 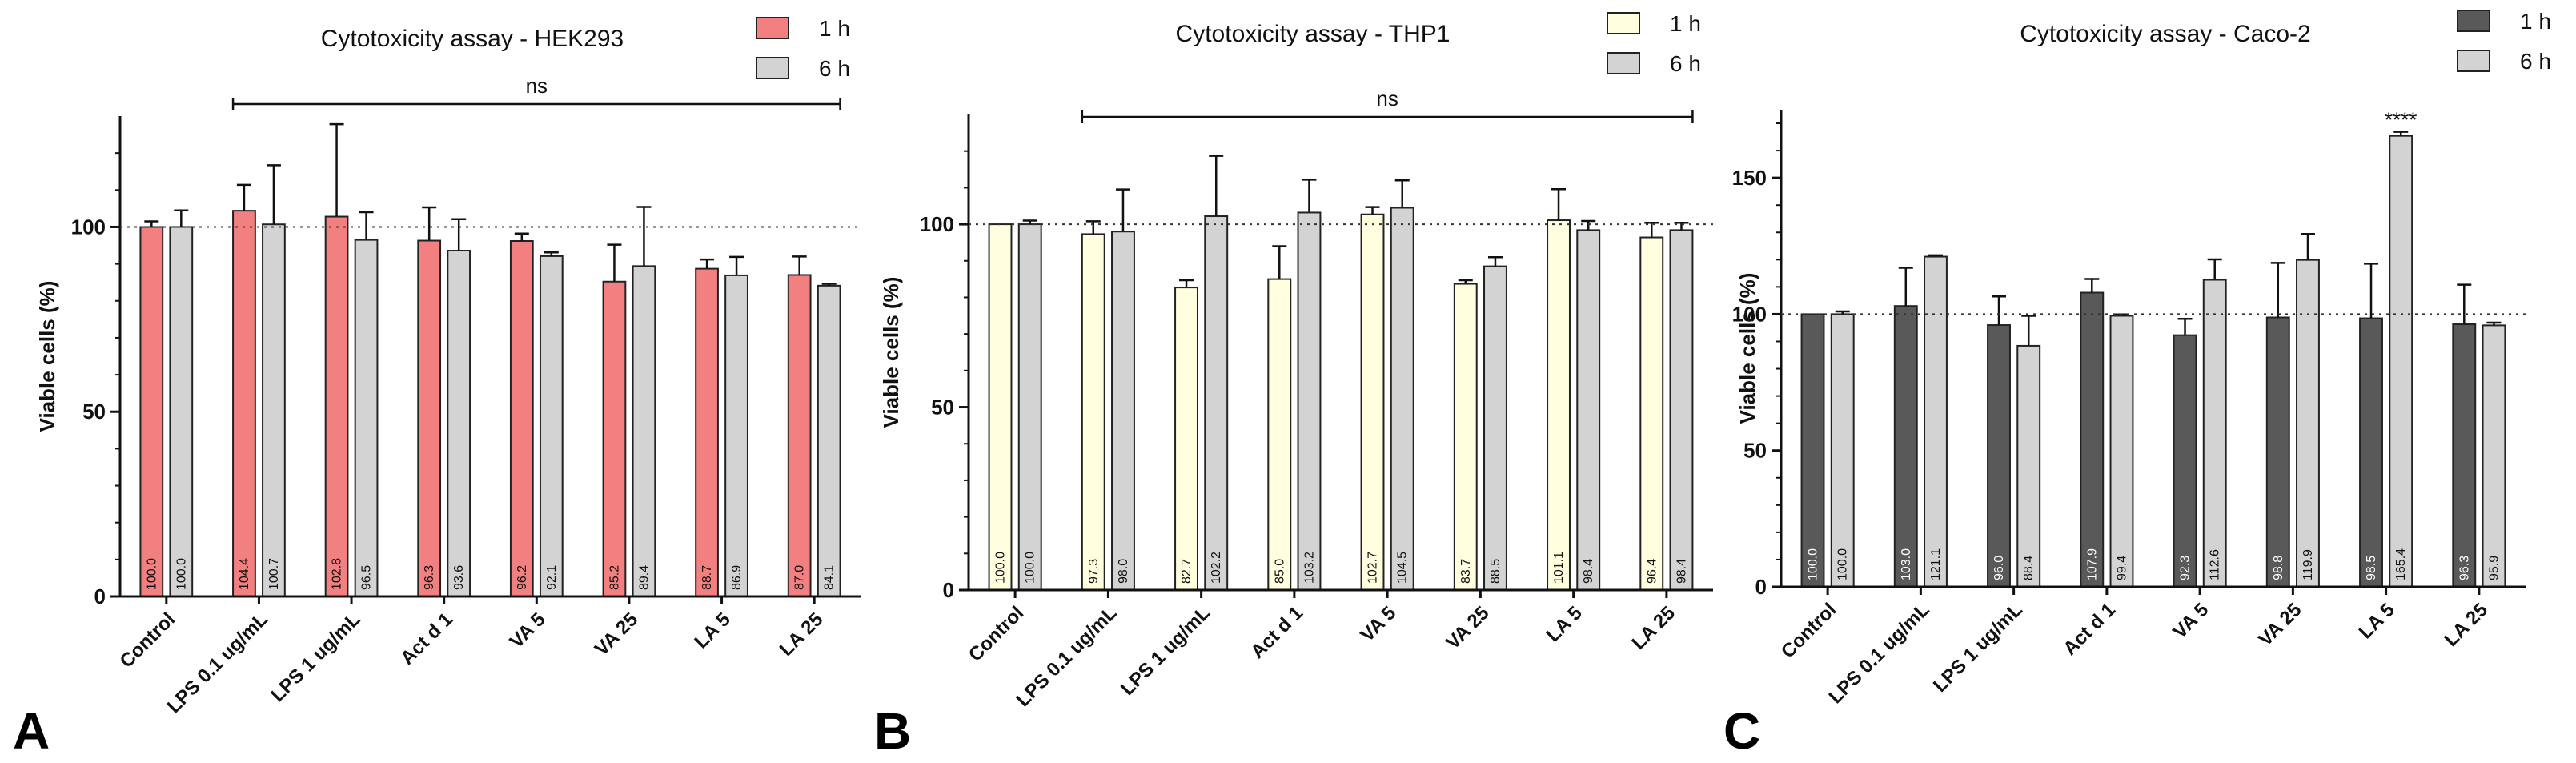 What do you see at coordinates (2535, 61) in the screenshot?
I see `legend-label: 6 h` at bounding box center [2535, 61].